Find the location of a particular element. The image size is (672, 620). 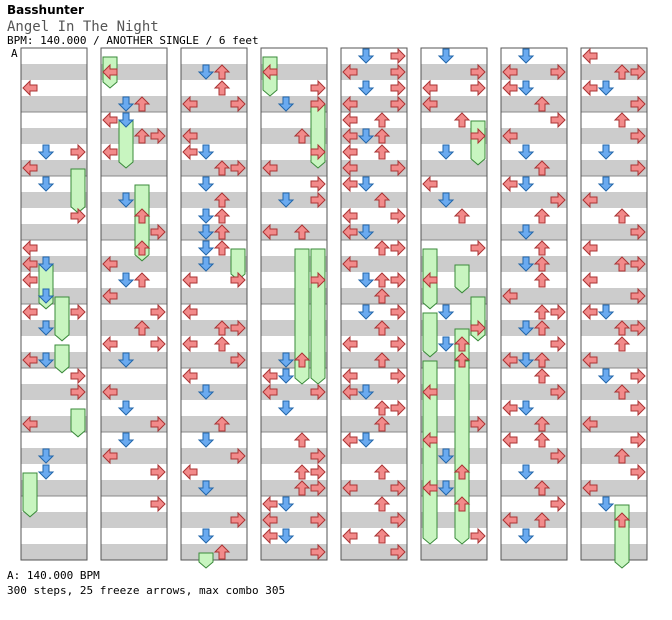

chart-column is located at coordinates (534, 304).